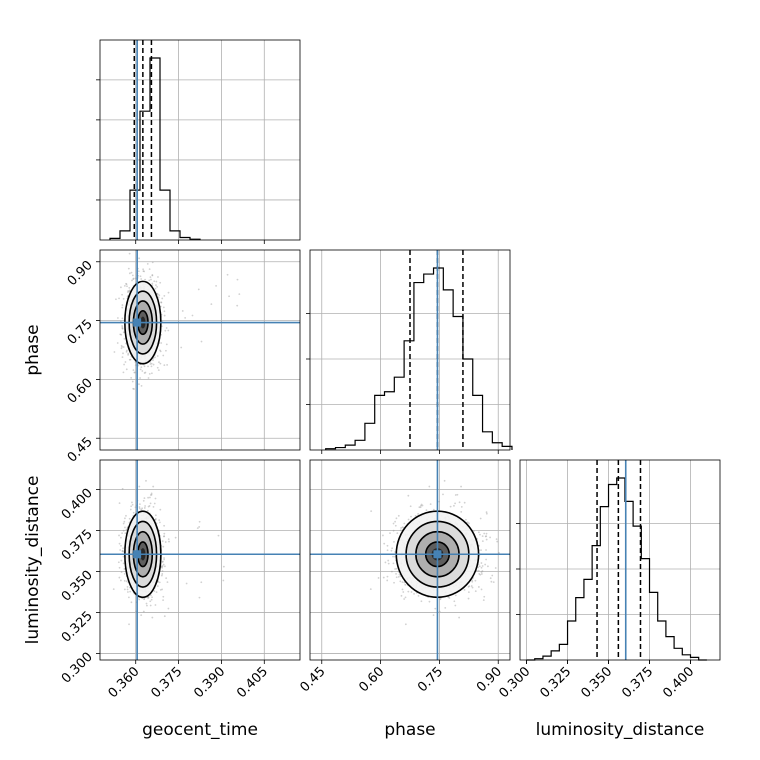 The height and width of the screenshot is (760, 760). I want to click on x-axis-label-phase: phase, so click(409, 730).